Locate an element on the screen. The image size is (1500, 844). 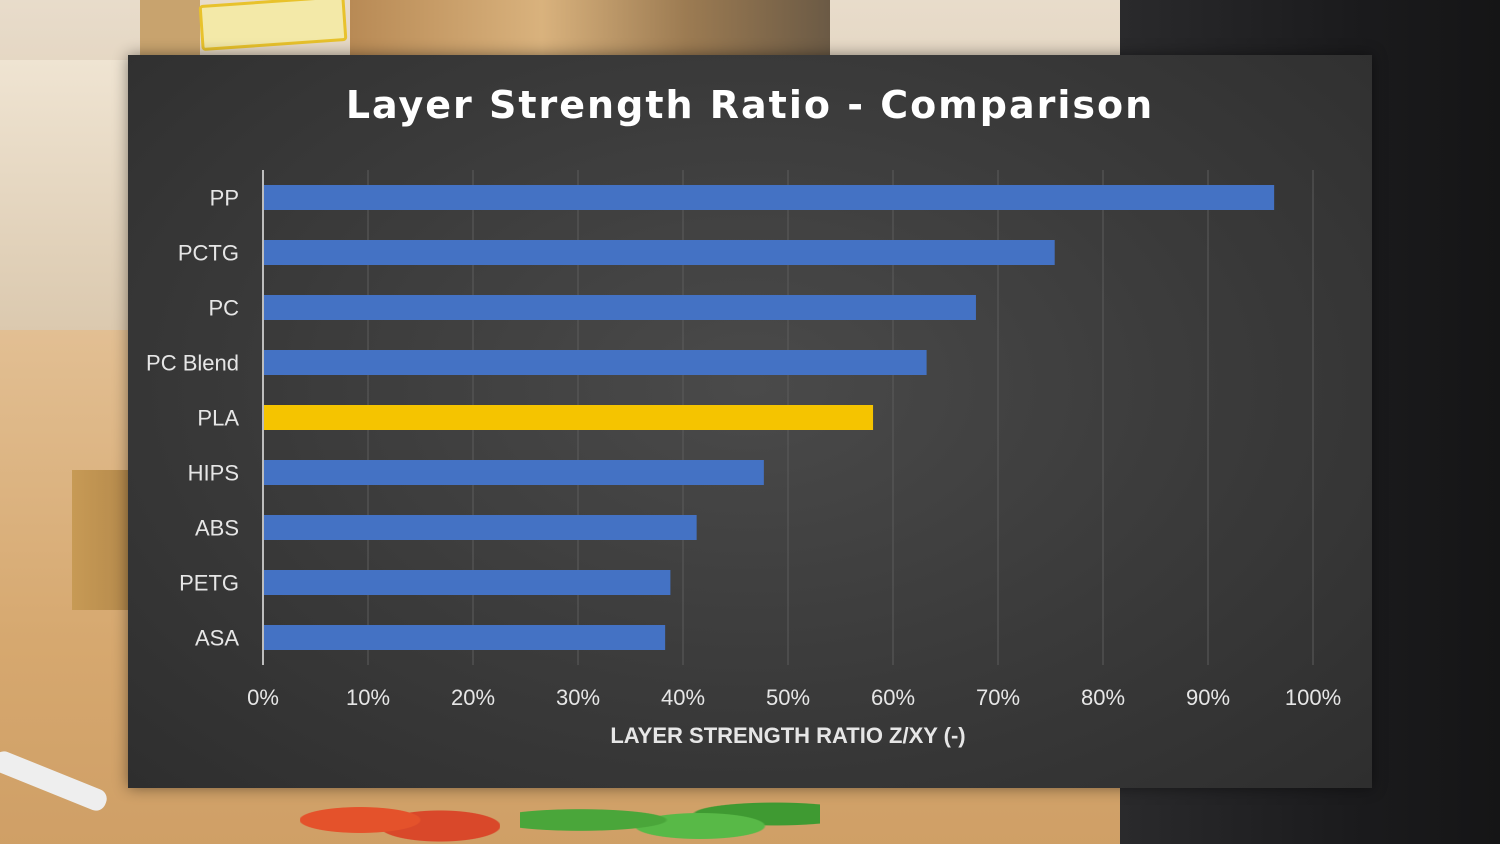
x-tick-label: 10% is located at coordinates (368, 697).